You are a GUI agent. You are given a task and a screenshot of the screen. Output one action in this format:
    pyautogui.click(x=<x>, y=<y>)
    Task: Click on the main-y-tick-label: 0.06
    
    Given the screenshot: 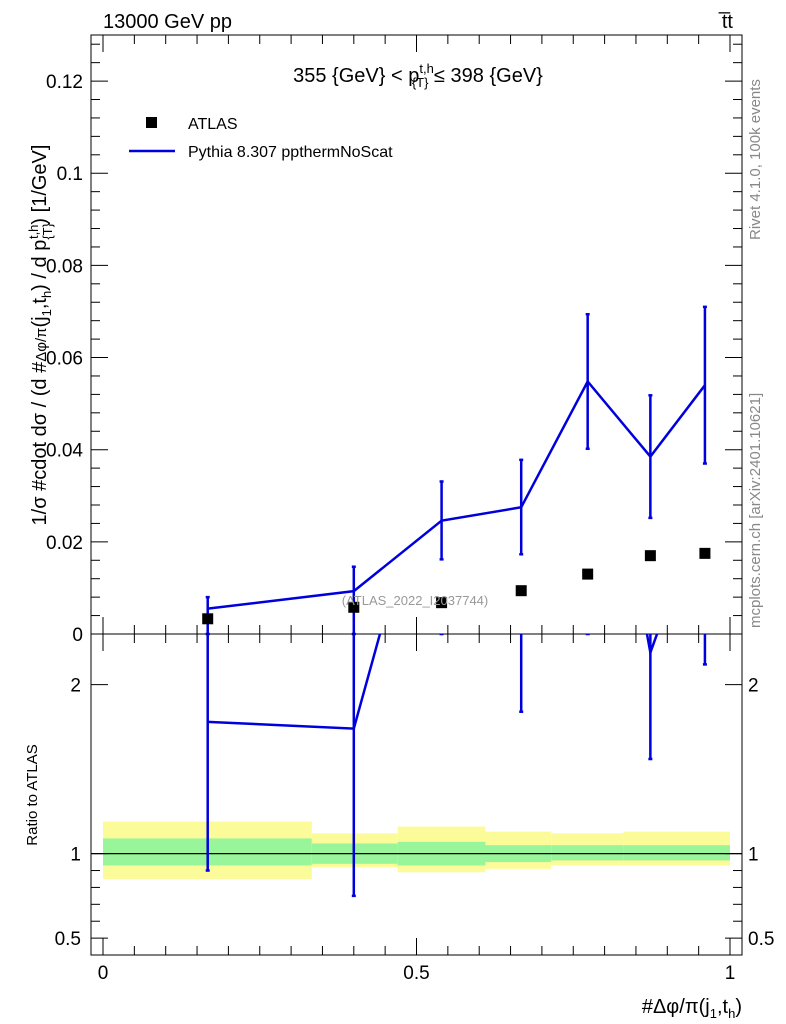 What is the action you would take?
    pyautogui.click(x=64, y=359)
    